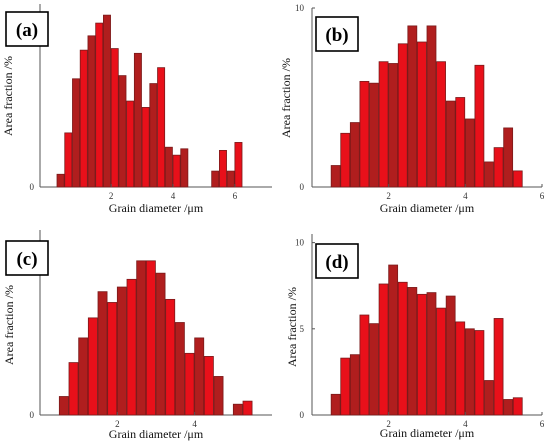  Describe the element at coordinates (302, 329) in the screenshot. I see `y-tick-label: 5` at that location.